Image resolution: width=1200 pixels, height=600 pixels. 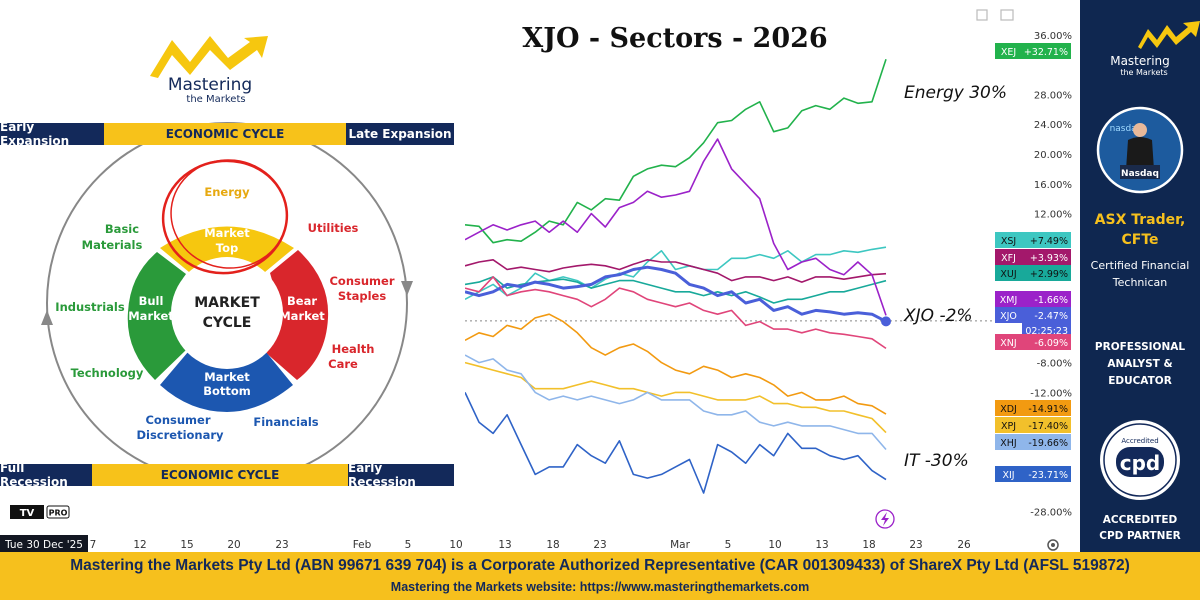 I want to click on sector-energy: Energy, so click(x=227, y=192).